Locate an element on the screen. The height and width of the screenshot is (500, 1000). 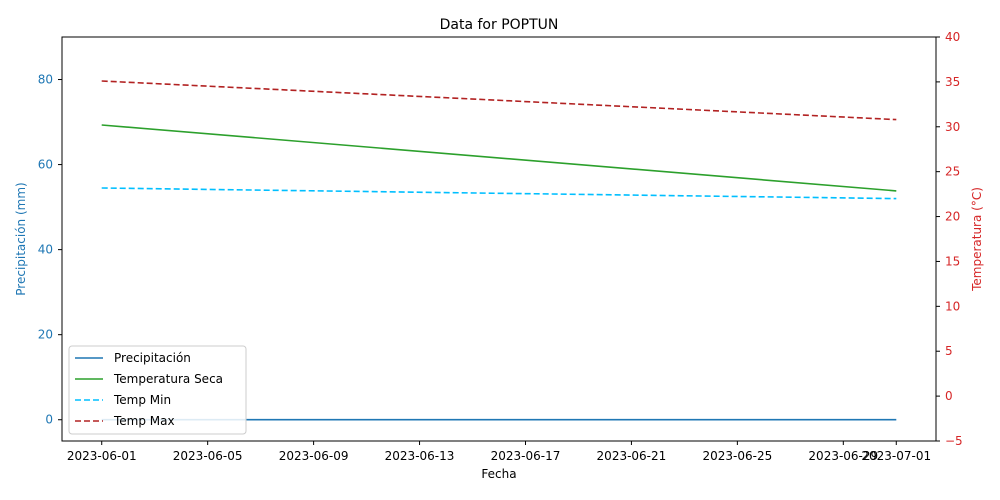
y-axis-left-title: Precipitación (mm) is located at coordinates (21, 238).